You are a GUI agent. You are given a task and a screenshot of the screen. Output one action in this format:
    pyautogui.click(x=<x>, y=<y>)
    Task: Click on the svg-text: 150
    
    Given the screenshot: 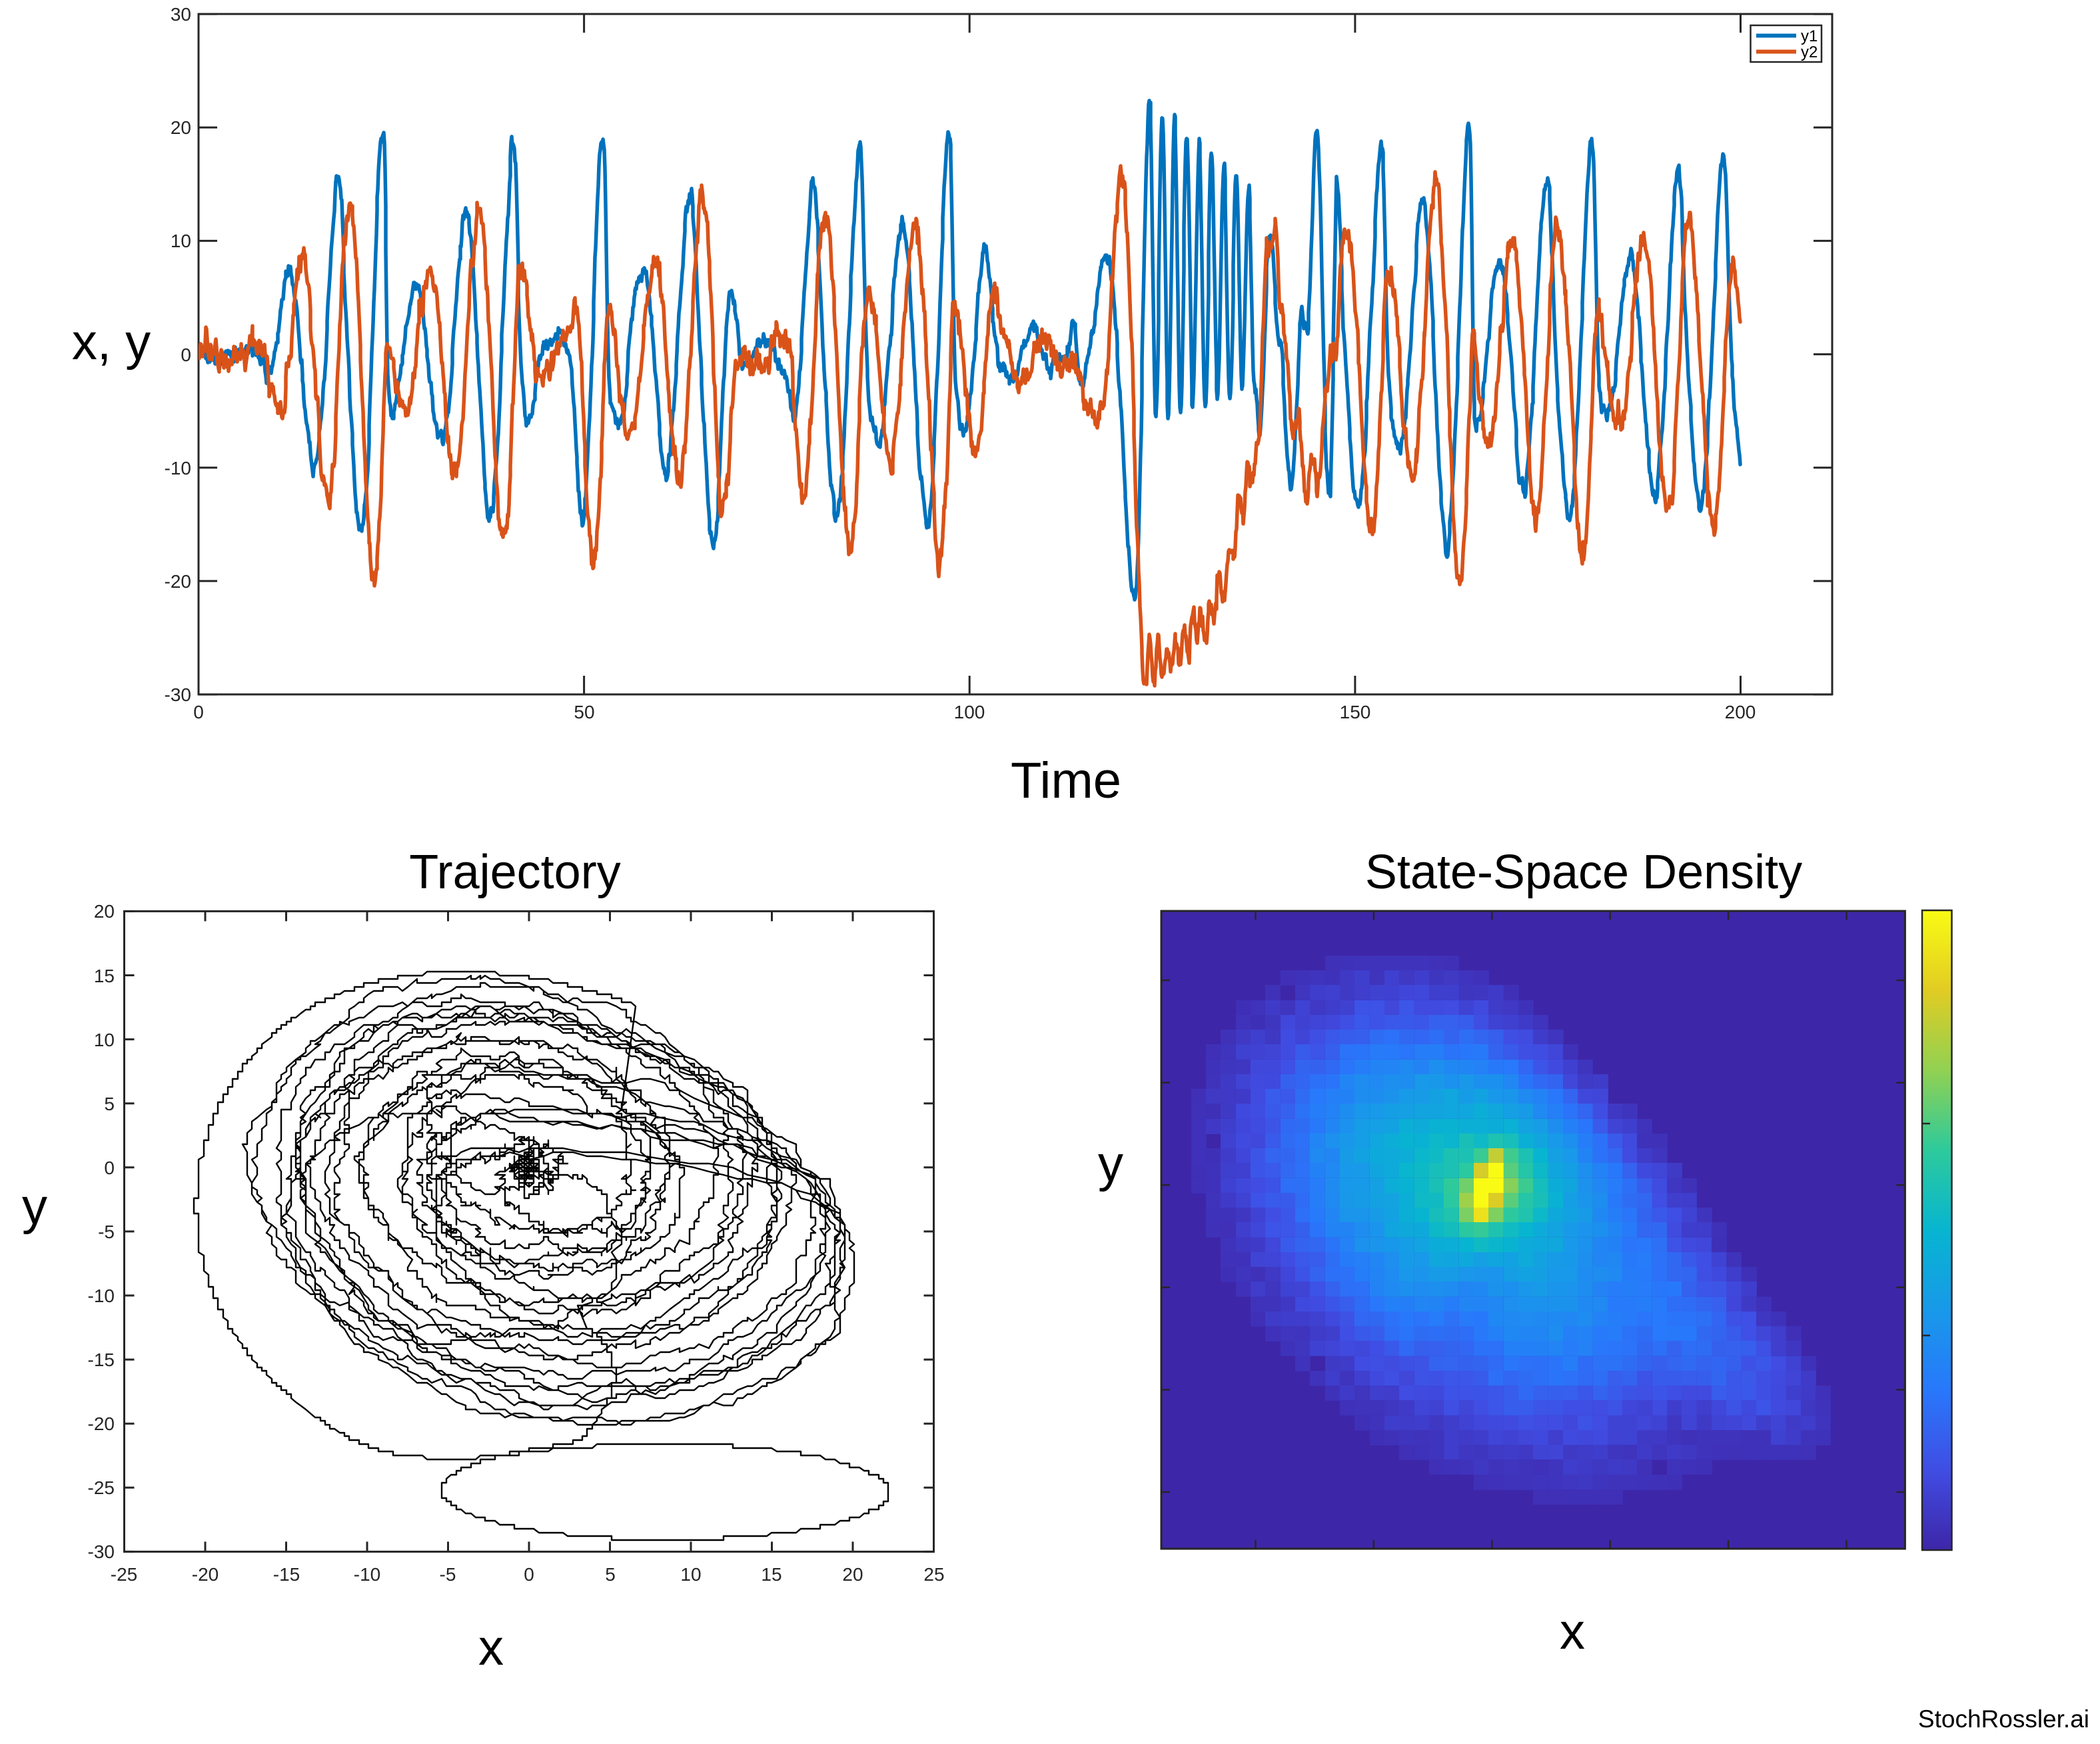 What is the action you would take?
    pyautogui.click(x=1356, y=712)
    